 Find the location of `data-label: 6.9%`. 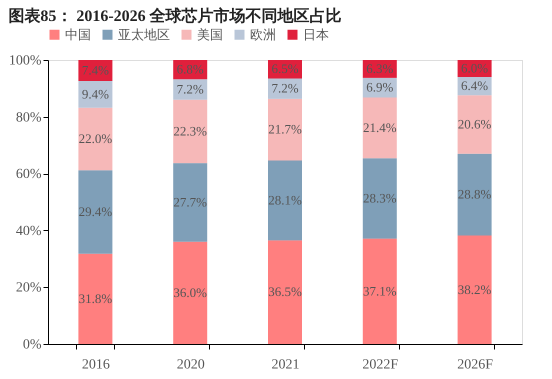

data-label: 6.9% is located at coordinates (380, 87).